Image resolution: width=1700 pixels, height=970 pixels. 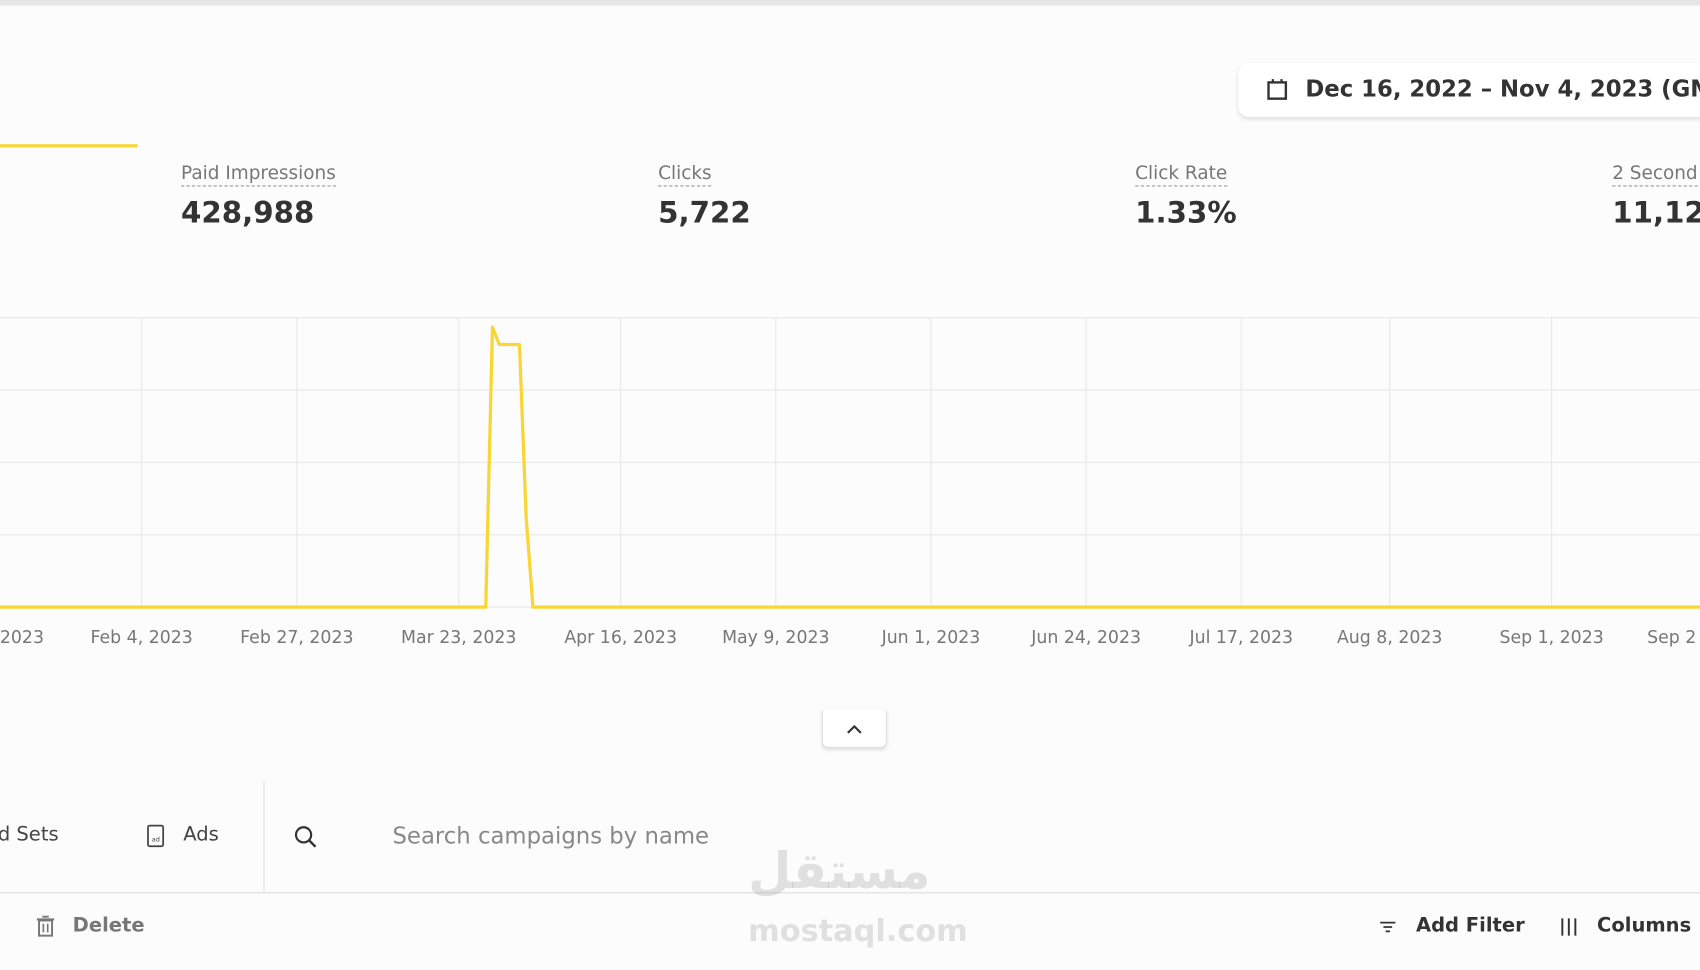 I want to click on x-tick-label: Feb 4, 2023, so click(x=142, y=638).